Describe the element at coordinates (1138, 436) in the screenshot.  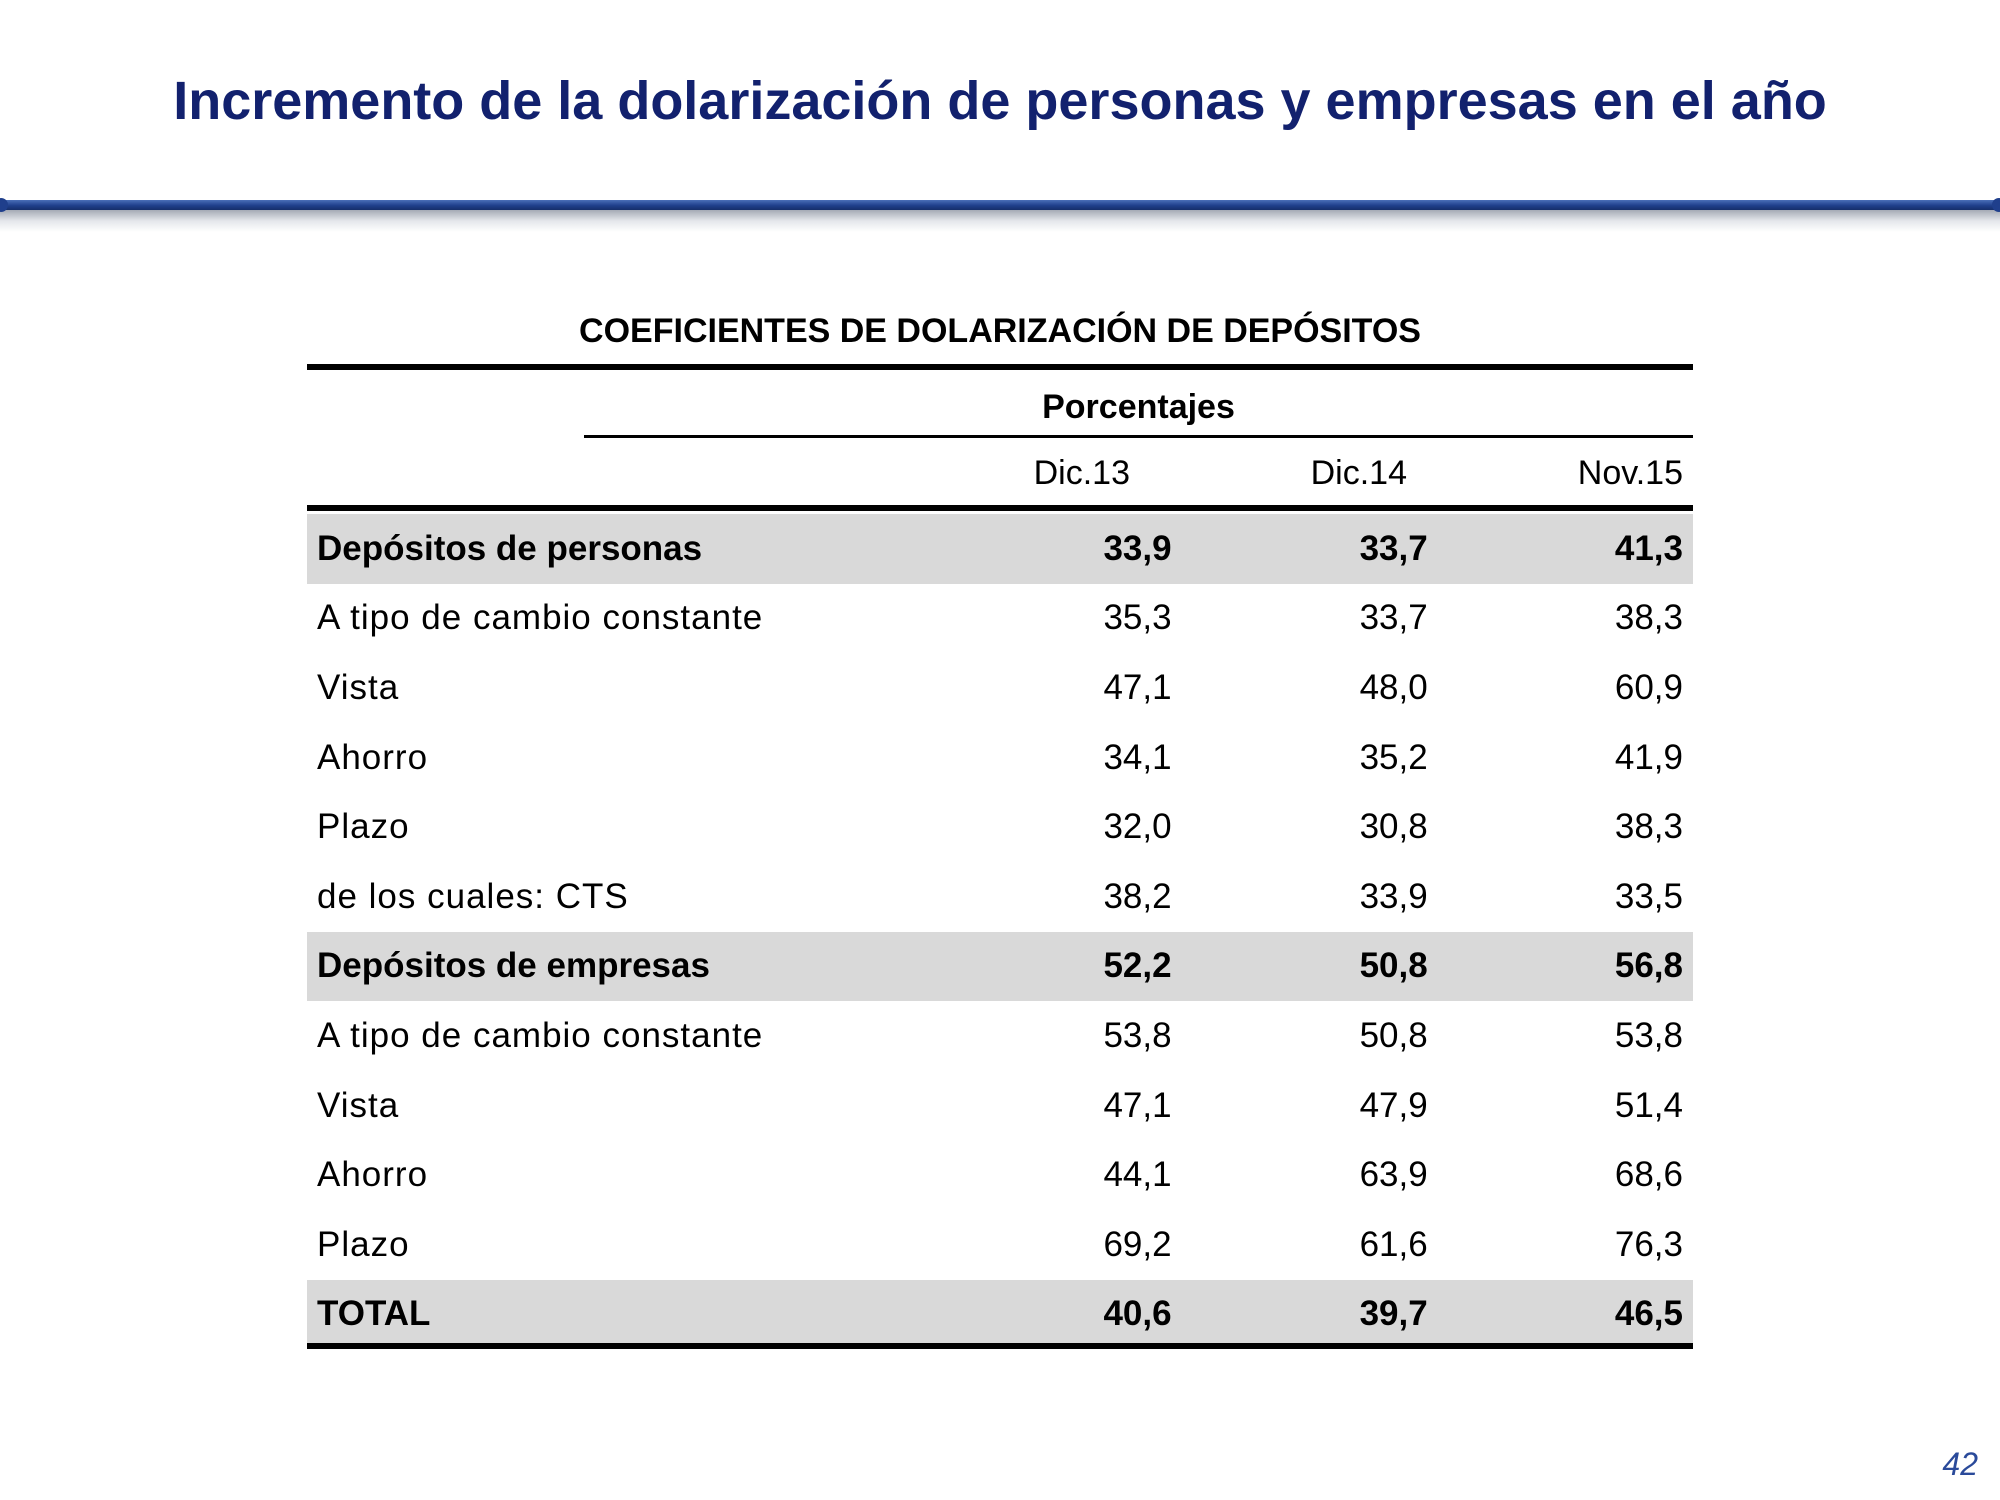
I see `units-underline` at that location.